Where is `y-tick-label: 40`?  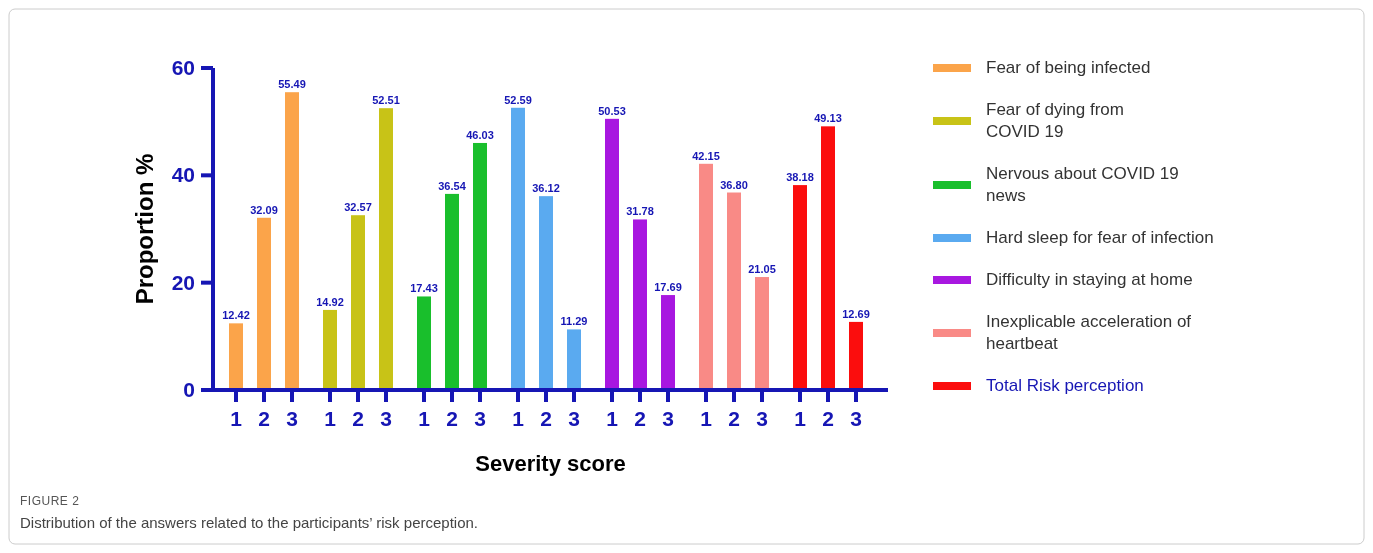
y-tick-label: 40 is located at coordinates (183, 175).